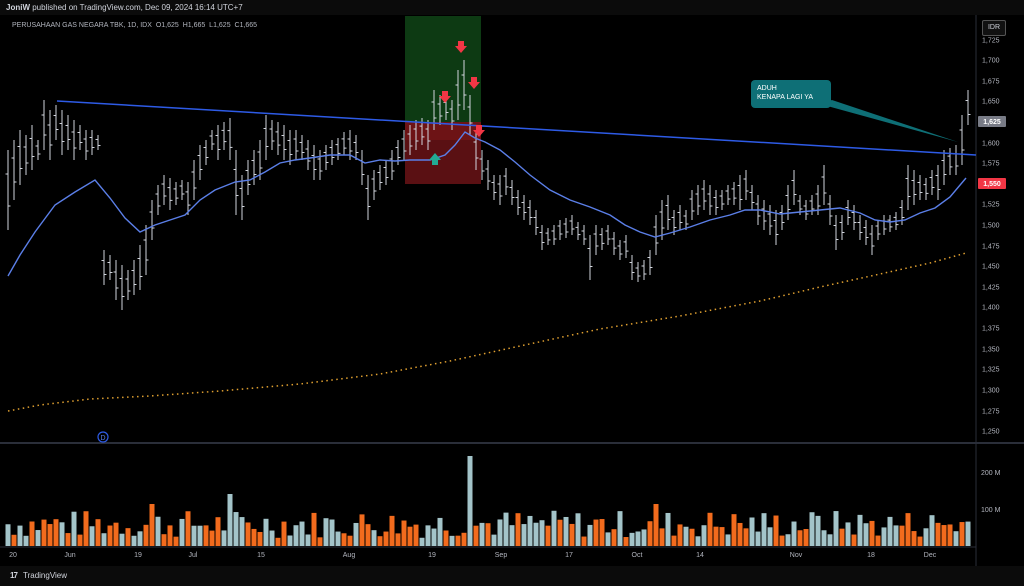 The height and width of the screenshot is (586, 1024). I want to click on ma-price-label: 1,550, so click(992, 184).